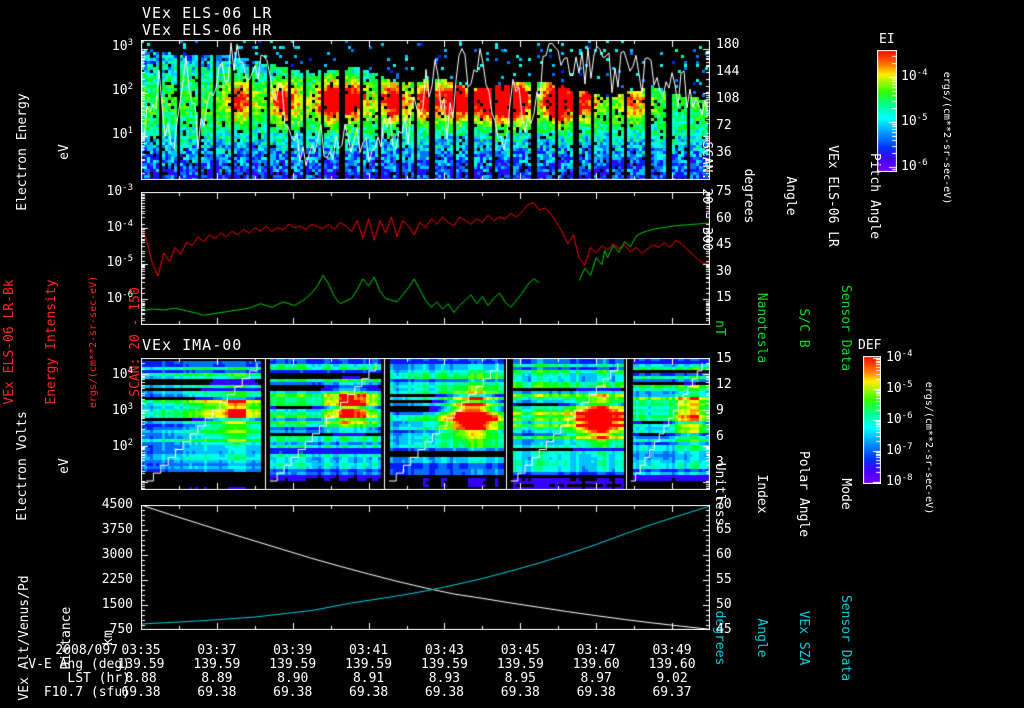  I want to click on p2-intensity-tick: 10-3, so click(120, 191).